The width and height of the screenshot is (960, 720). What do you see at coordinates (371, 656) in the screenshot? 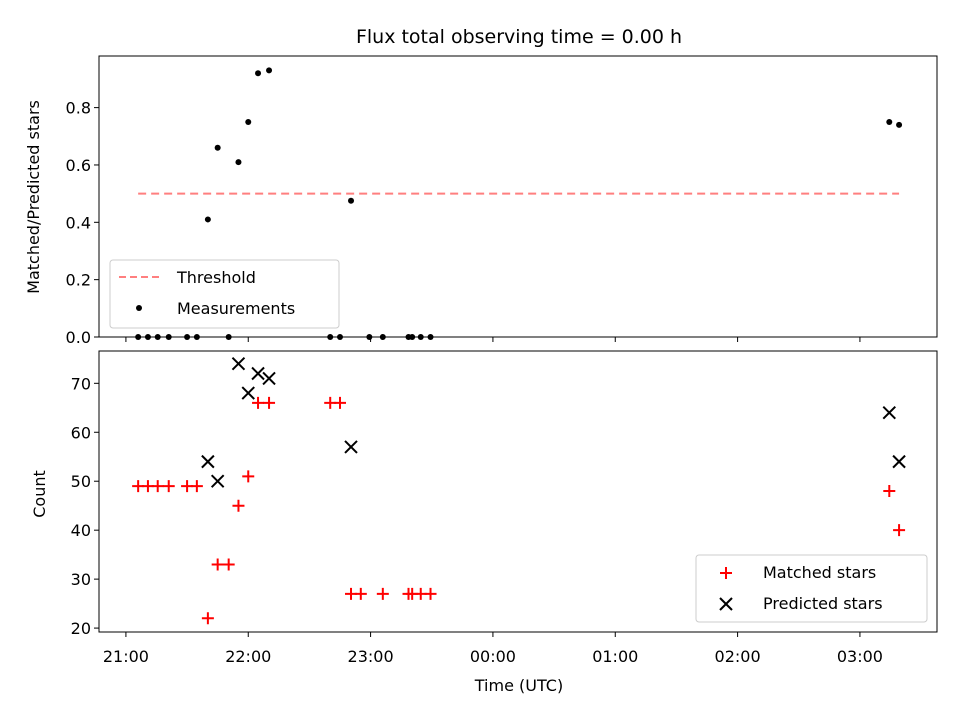
I see `x-tick-label: 23:00` at bounding box center [371, 656].